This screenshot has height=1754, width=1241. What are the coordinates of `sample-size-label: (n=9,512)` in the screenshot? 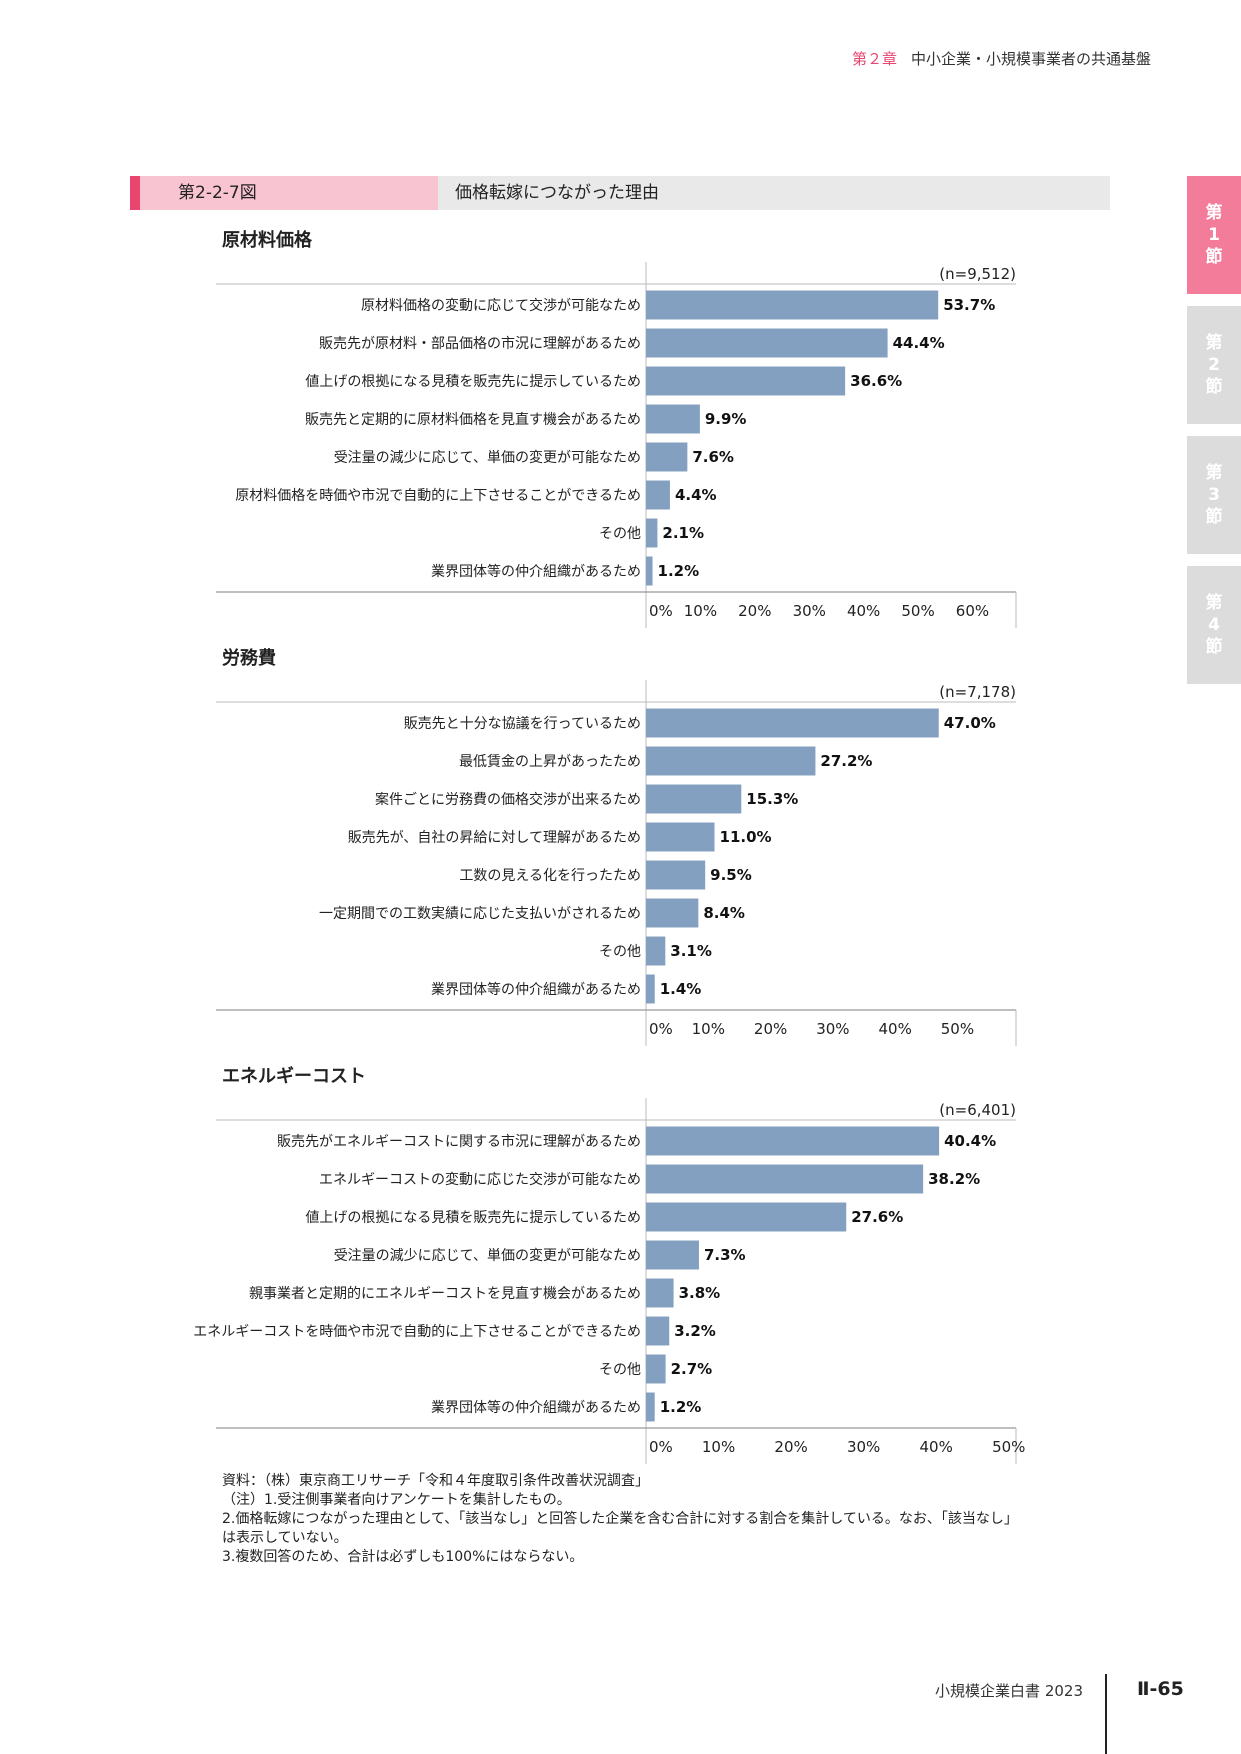 It's located at (977, 274).